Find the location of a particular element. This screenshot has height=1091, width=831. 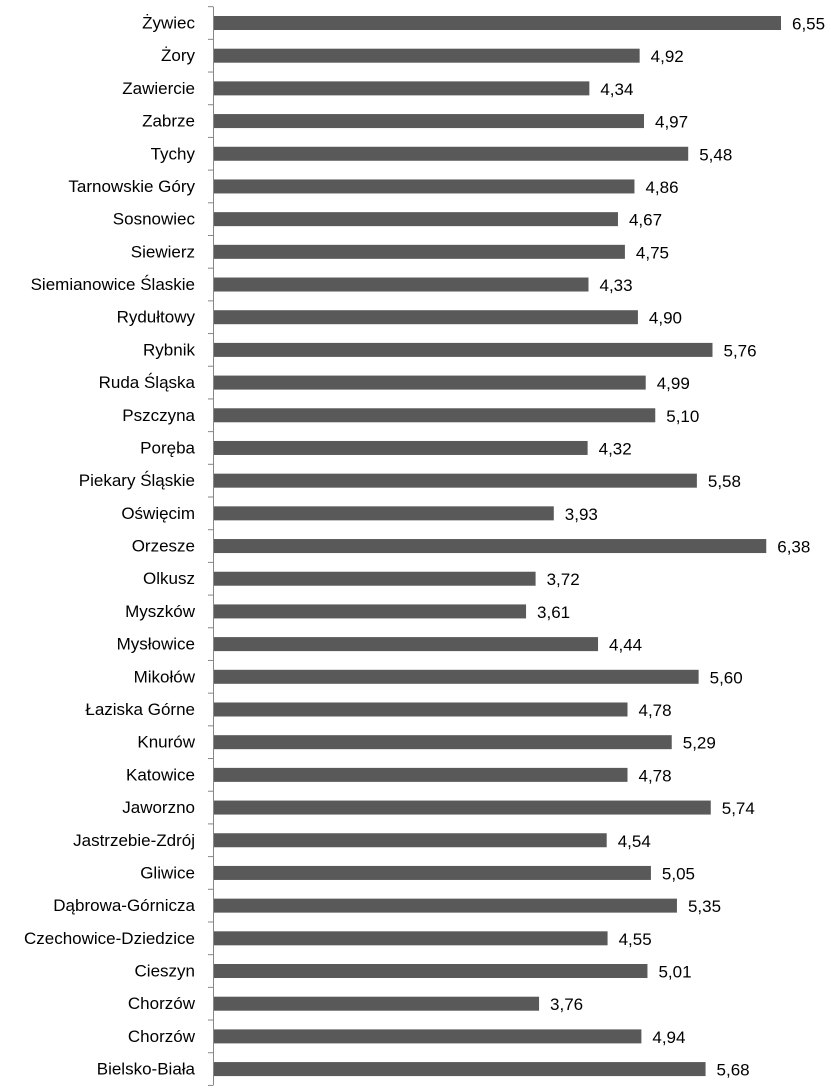

category-label: Myszków is located at coordinates (160, 611).